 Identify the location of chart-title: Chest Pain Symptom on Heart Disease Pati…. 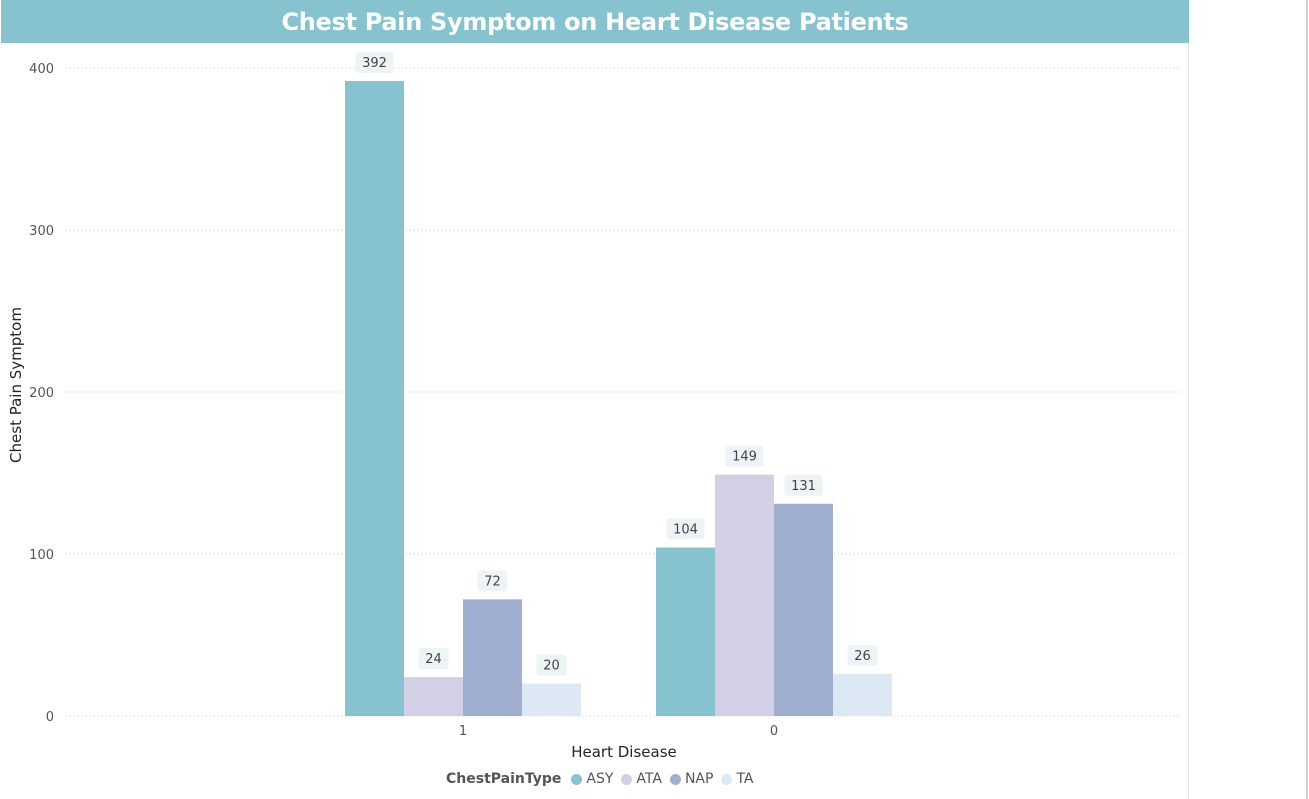
(595, 21).